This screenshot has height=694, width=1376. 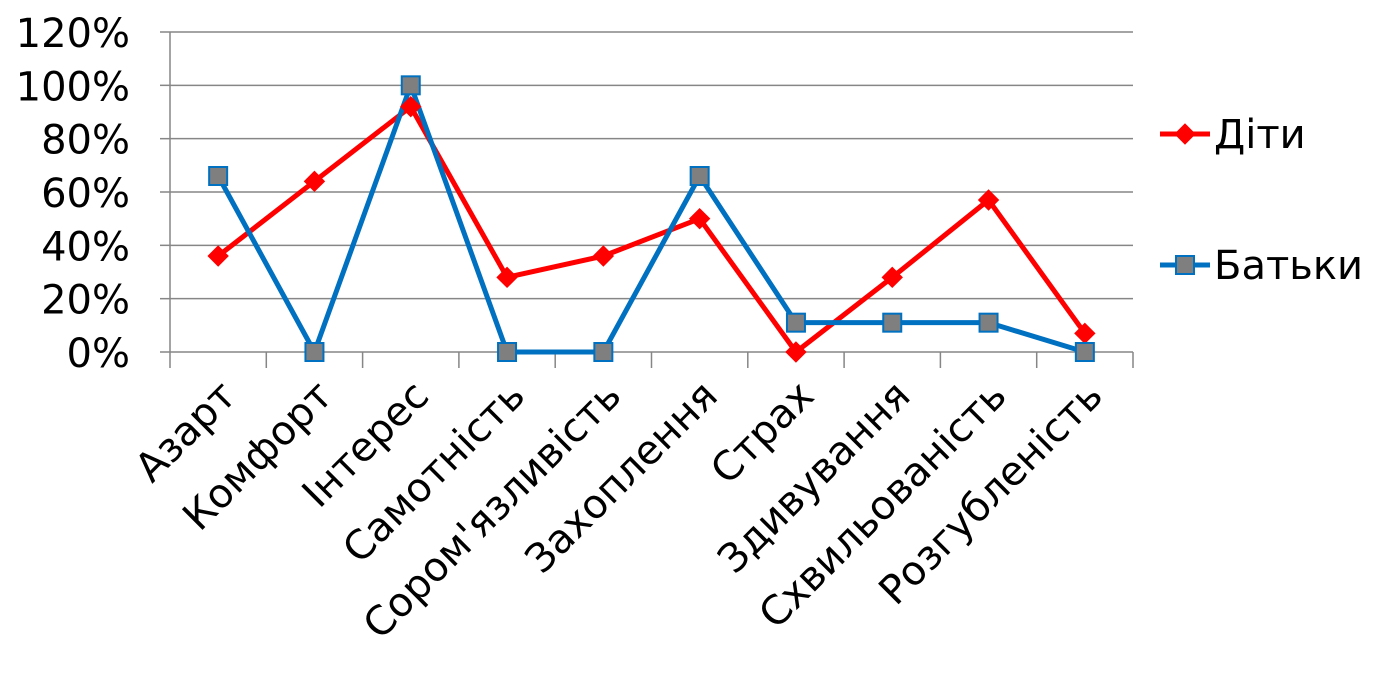 I want to click on y-tick-label: 20%, so click(x=85, y=301).